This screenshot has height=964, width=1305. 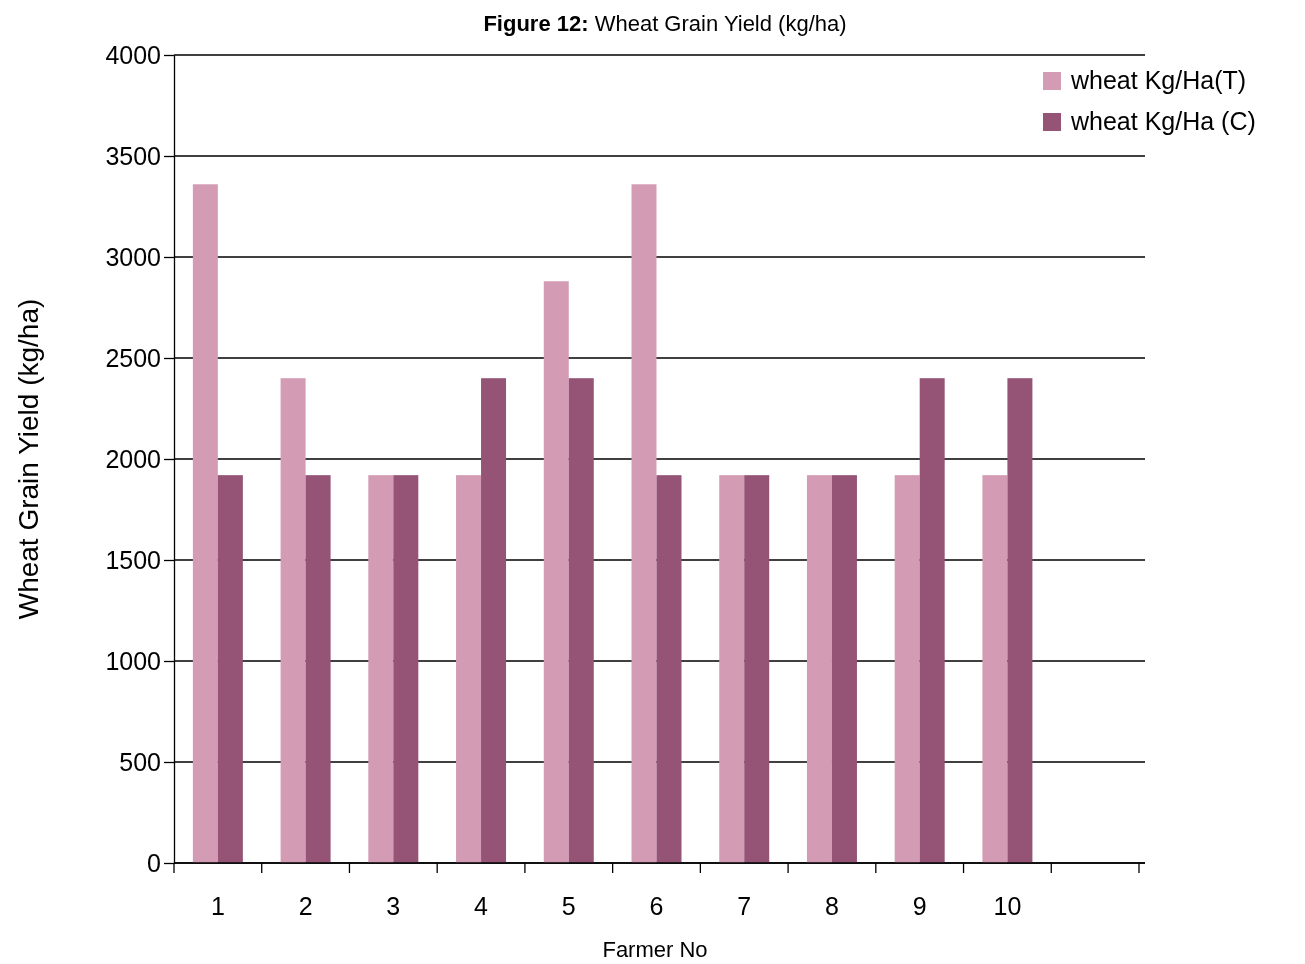 I want to click on x-tick-label: 1, so click(x=217, y=906).